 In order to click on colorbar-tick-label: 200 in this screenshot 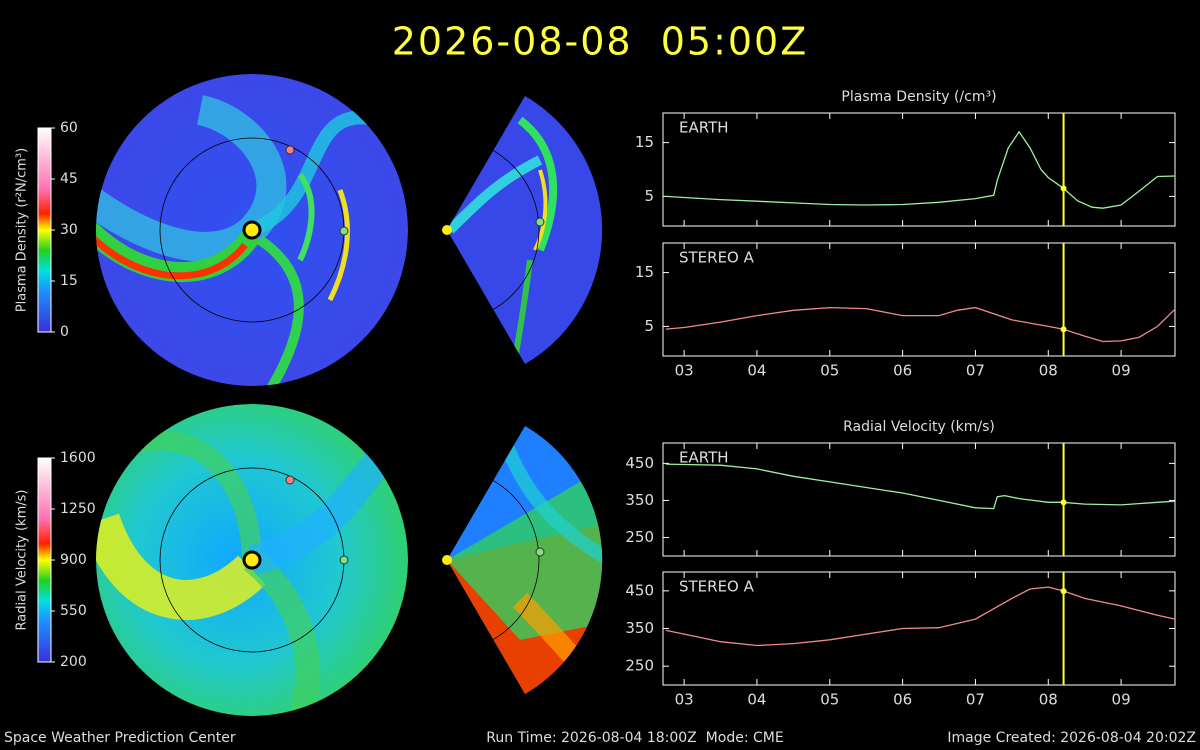, I will do `click(73, 662)`.